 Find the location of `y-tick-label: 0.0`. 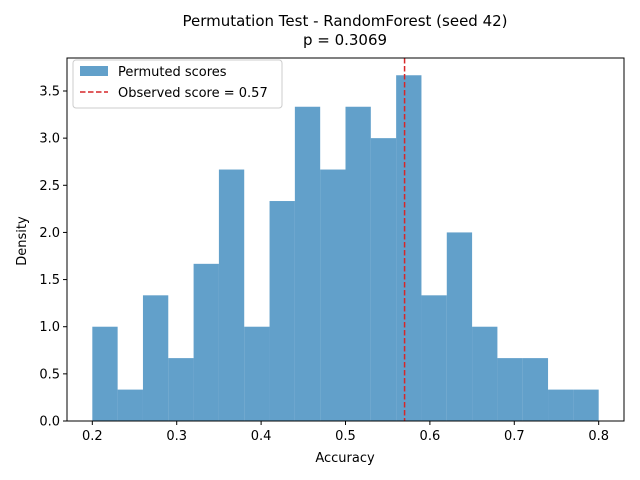

y-tick-label: 0.0 is located at coordinates (49, 422).